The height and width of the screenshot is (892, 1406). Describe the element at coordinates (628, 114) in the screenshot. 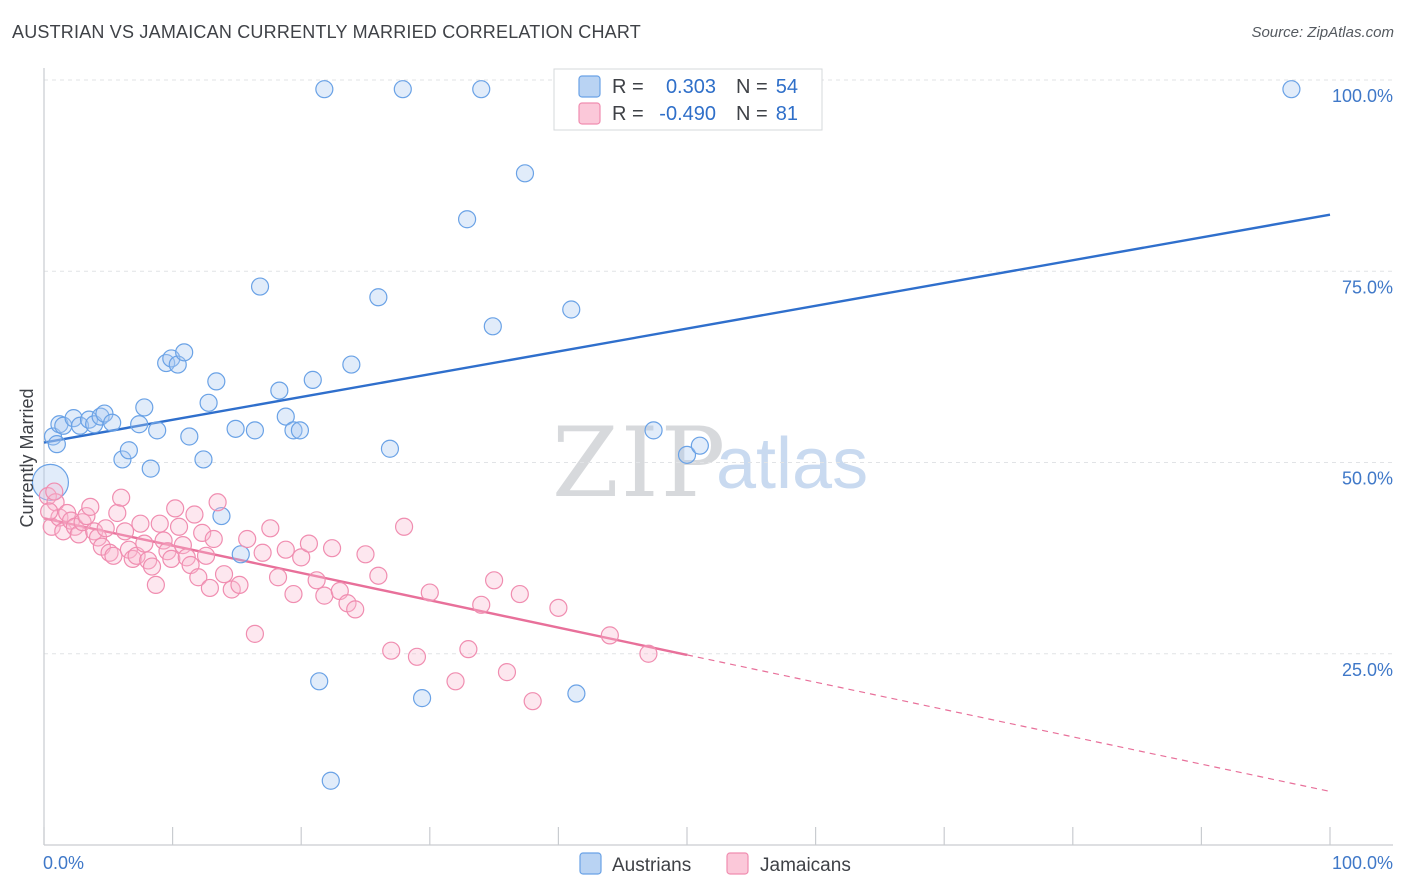

I see `legend-r-label-2: R =` at that location.